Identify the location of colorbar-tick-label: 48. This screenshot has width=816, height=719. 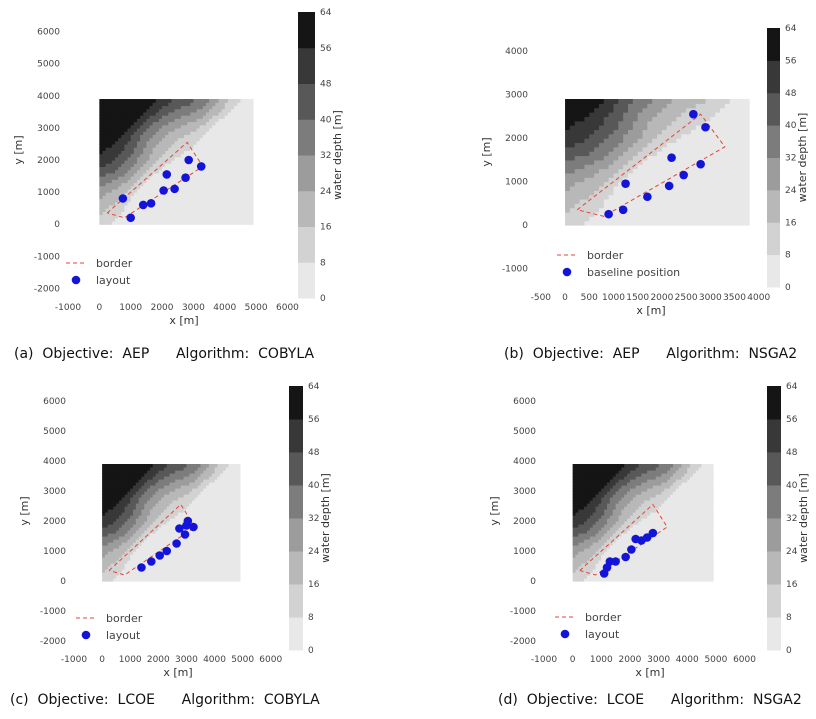
(326, 85).